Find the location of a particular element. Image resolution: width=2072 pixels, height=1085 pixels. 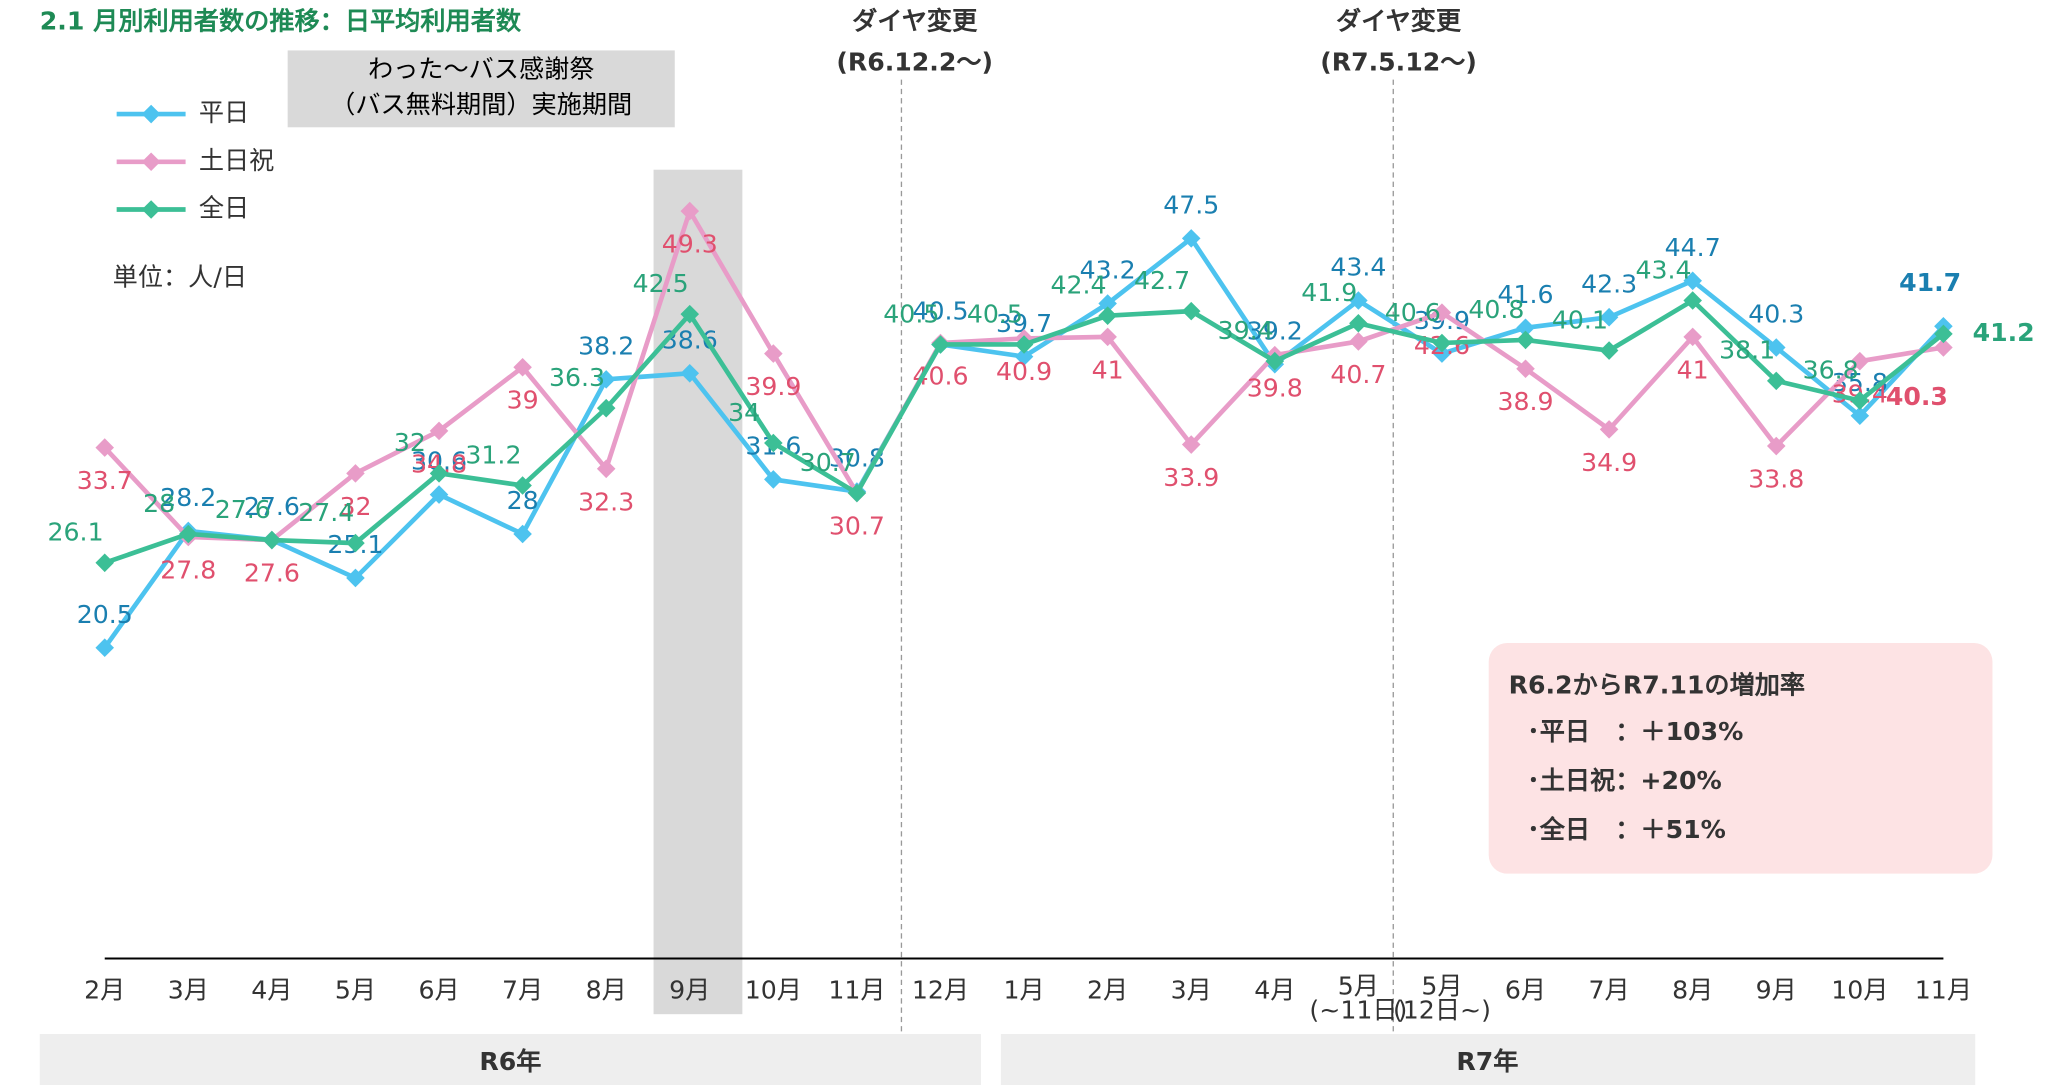

data-label: 38.6 is located at coordinates (690, 339).